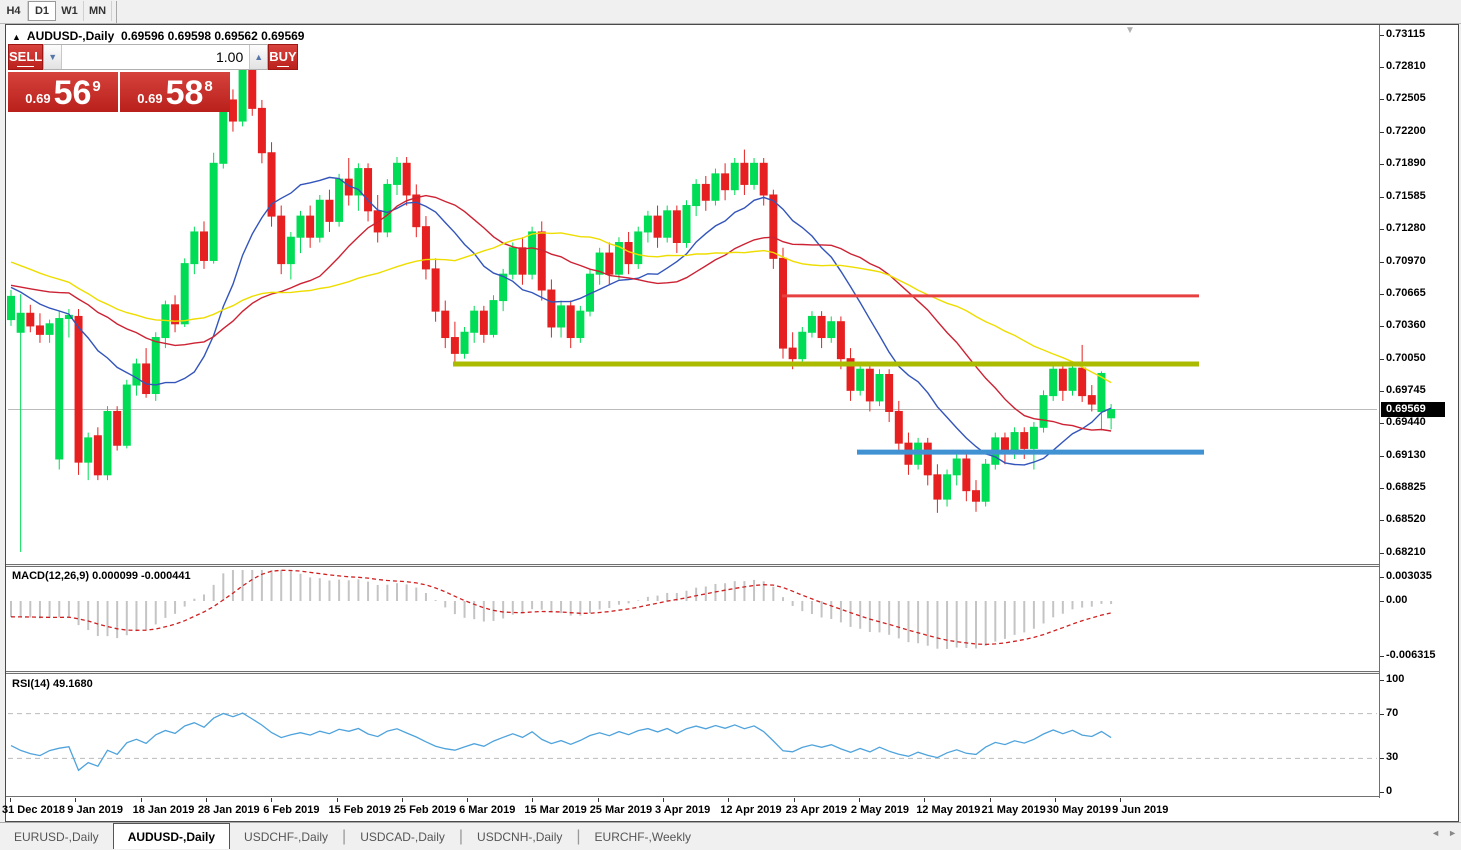 The image size is (1461, 850). What do you see at coordinates (1436, 833) in the screenshot?
I see `tab-scroll-left-icon: ◄` at bounding box center [1436, 833].